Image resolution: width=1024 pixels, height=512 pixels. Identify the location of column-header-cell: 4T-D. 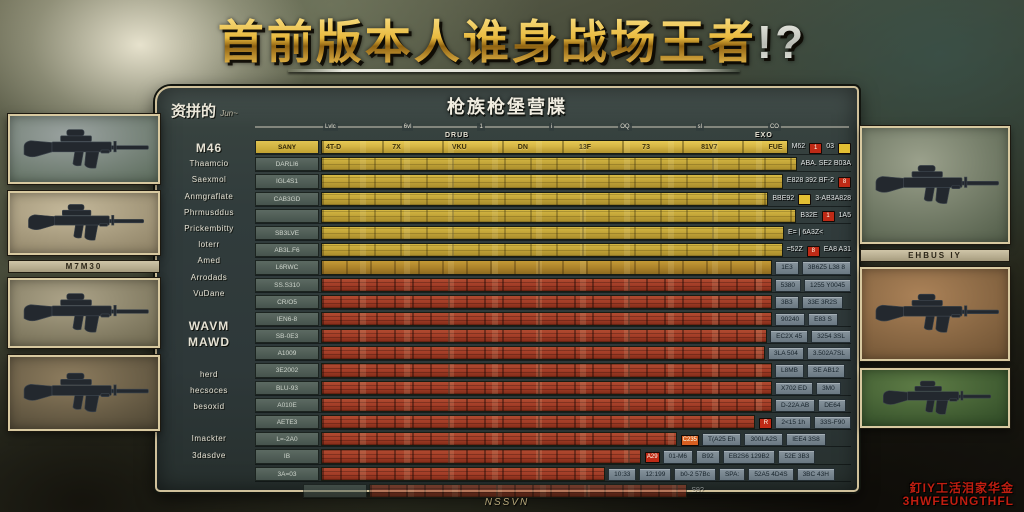
(334, 147).